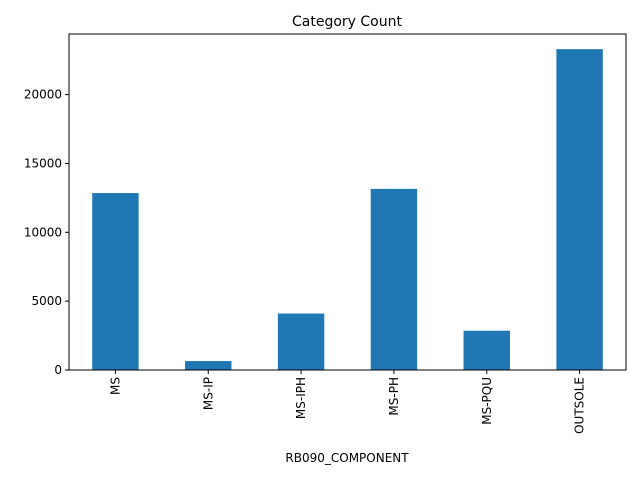 The image size is (640, 484). I want to click on x-tick-label: OUTSOLE, so click(580, 405).